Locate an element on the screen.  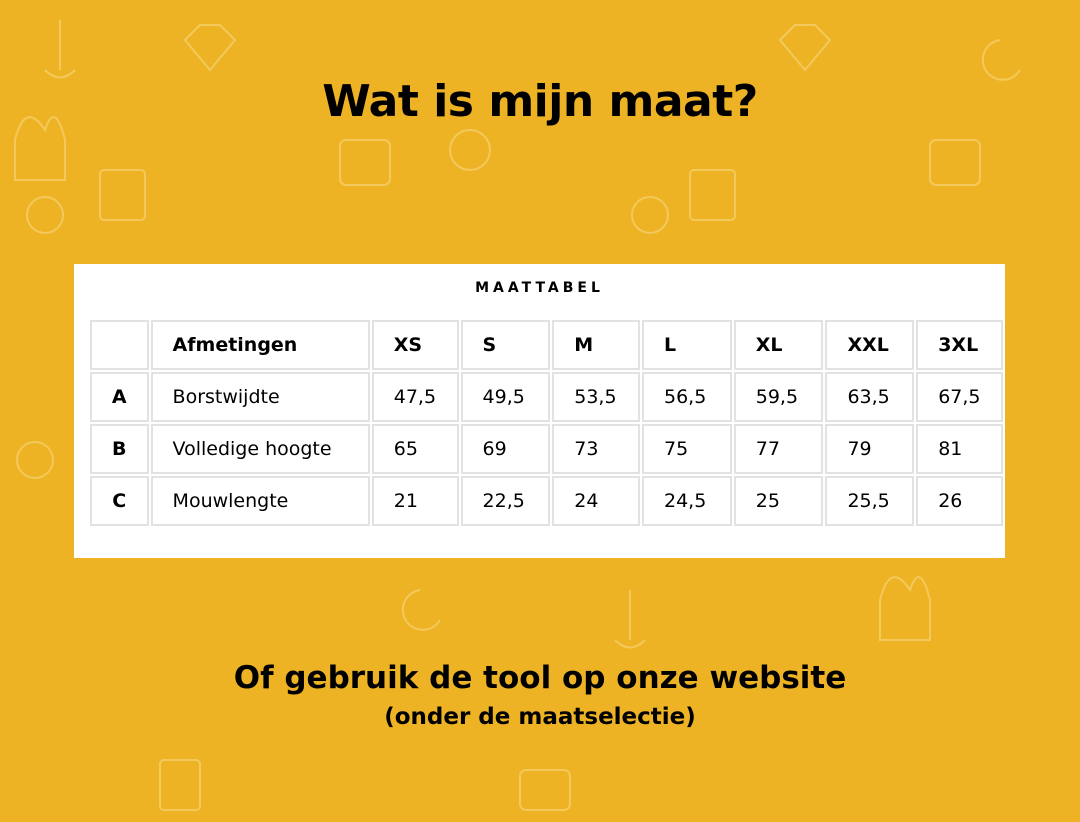
size-chart-caption: MAATTABEL is located at coordinates (539, 288).